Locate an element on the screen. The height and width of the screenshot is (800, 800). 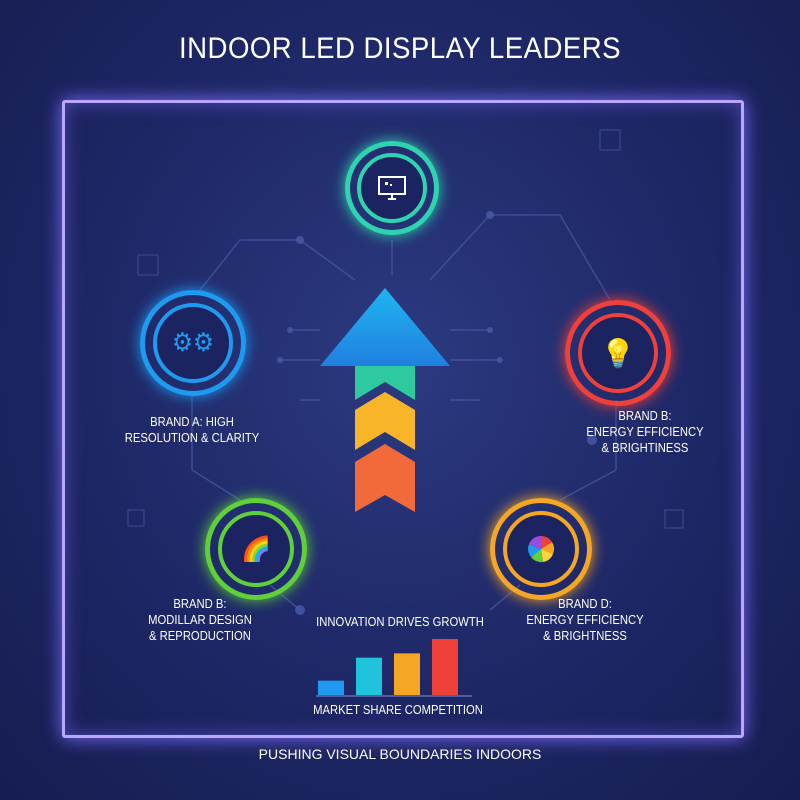
rainbow-icon: 🌈 is located at coordinates (256, 549).